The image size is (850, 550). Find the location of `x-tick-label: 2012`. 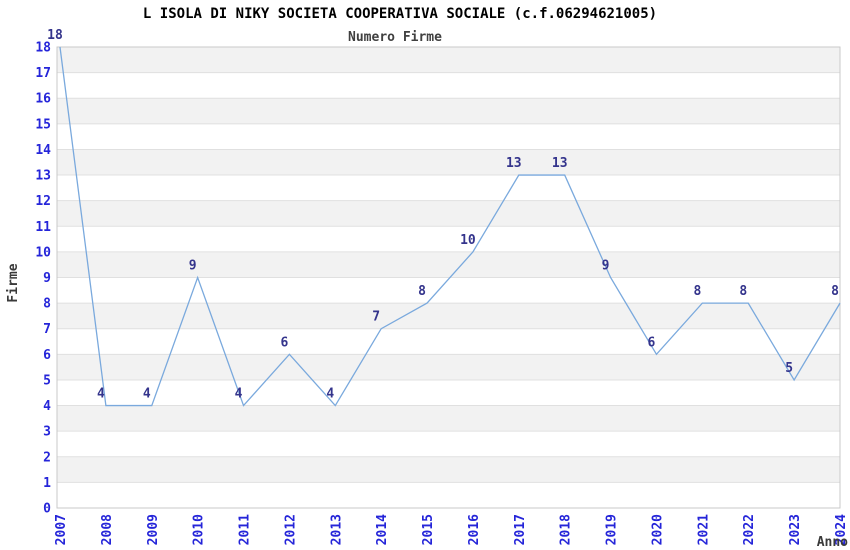

x-tick-label: 2012 is located at coordinates (290, 529).